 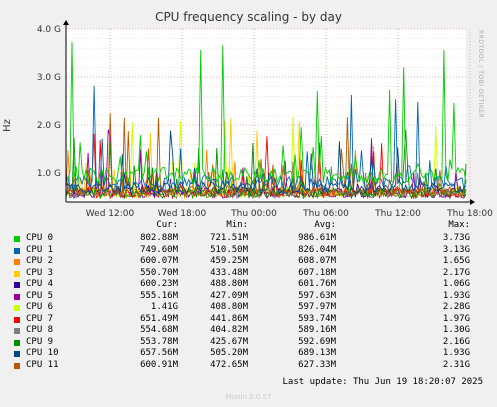 What do you see at coordinates (159, 284) in the screenshot?
I see `legend-cur-value: 600.23M` at bounding box center [159, 284].